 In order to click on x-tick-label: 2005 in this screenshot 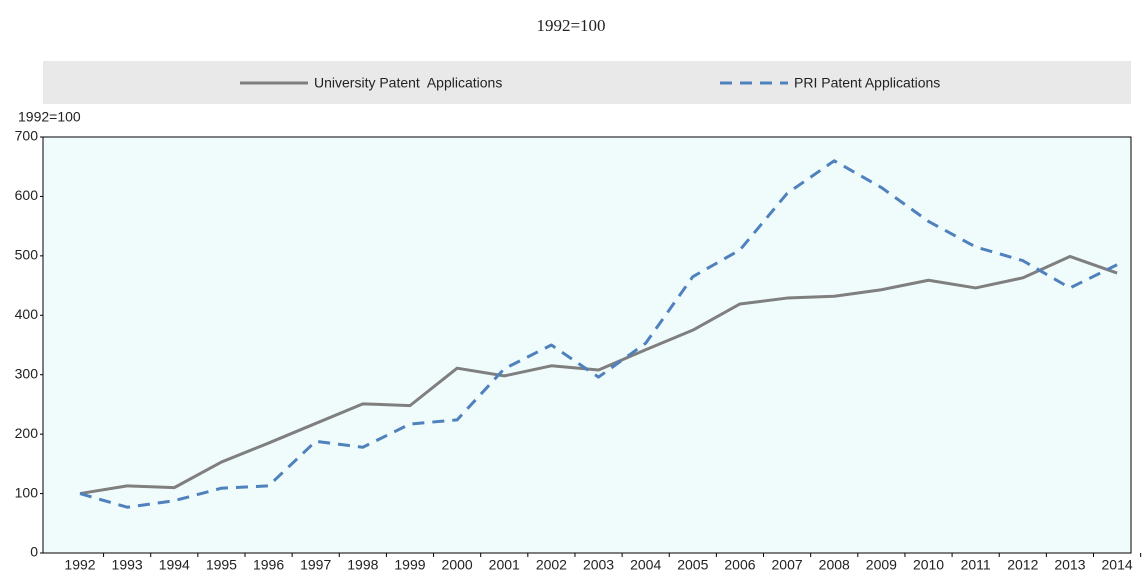, I will do `click(692, 565)`.